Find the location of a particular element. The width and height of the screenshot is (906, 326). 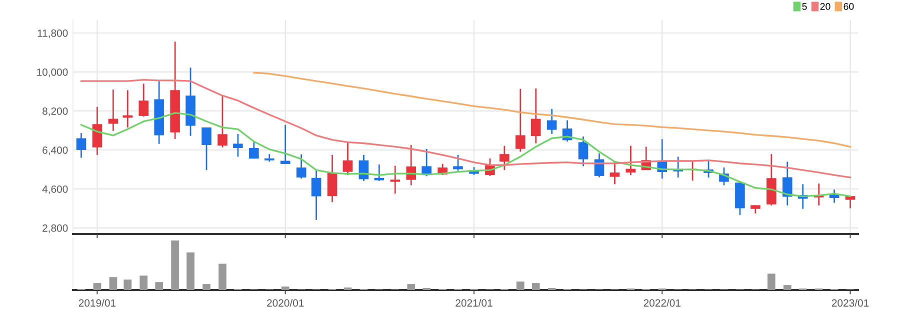

x-tick-label: 2020/01 is located at coordinates (285, 303).